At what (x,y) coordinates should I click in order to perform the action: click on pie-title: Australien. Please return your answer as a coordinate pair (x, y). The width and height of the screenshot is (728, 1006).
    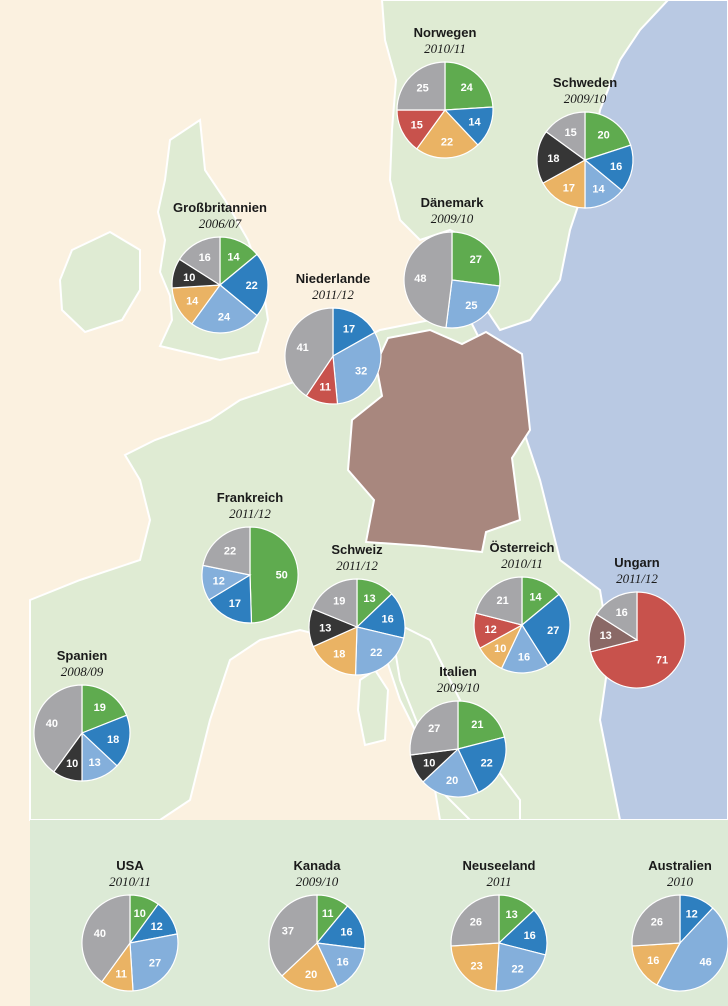
    Looking at the image, I should click on (680, 865).